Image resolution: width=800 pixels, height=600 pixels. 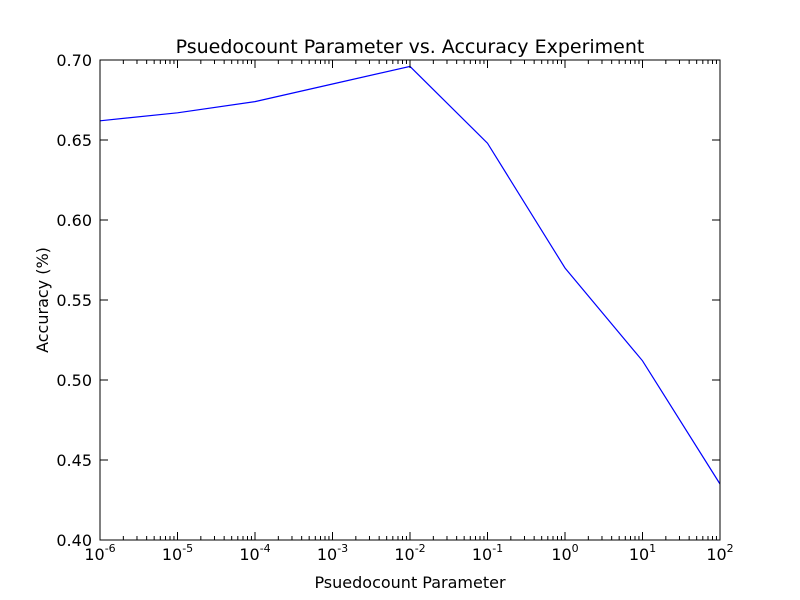 What do you see at coordinates (74, 380) in the screenshot?
I see `y-tick-label: 0.50` at bounding box center [74, 380].